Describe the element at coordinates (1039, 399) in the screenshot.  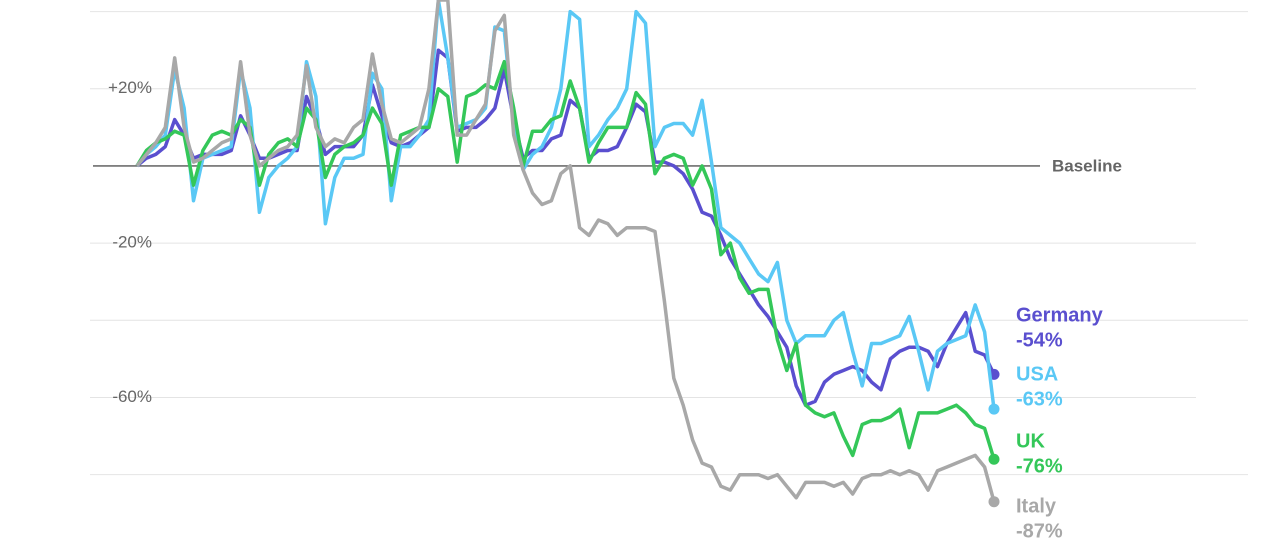
I see `end-value-label: -63%` at that location.